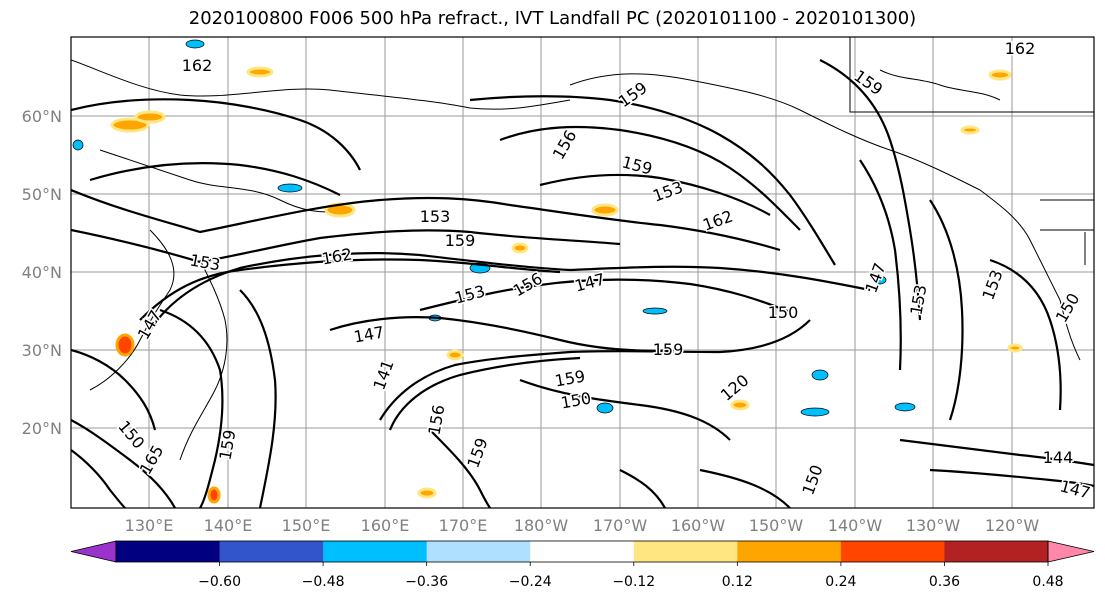 This screenshot has width=1105, height=601. What do you see at coordinates (620, 525) in the screenshot?
I see `longitude-label: 170°W` at bounding box center [620, 525].